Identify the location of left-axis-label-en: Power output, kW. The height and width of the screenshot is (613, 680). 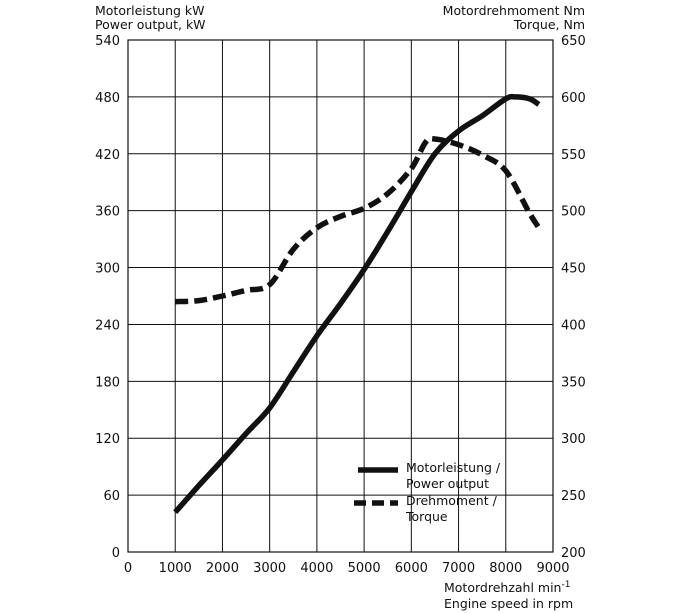
(150, 24).